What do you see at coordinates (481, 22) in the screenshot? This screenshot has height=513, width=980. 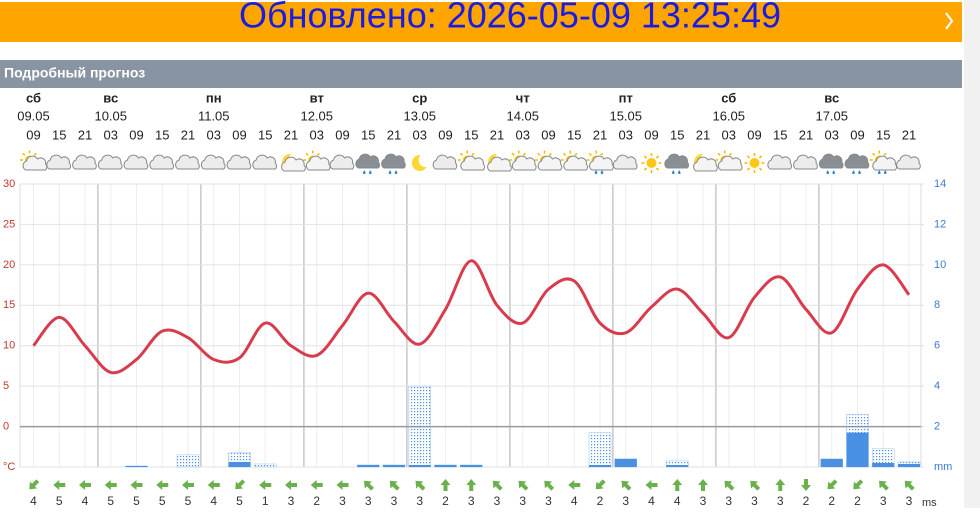 I see `banner` at bounding box center [481, 22].